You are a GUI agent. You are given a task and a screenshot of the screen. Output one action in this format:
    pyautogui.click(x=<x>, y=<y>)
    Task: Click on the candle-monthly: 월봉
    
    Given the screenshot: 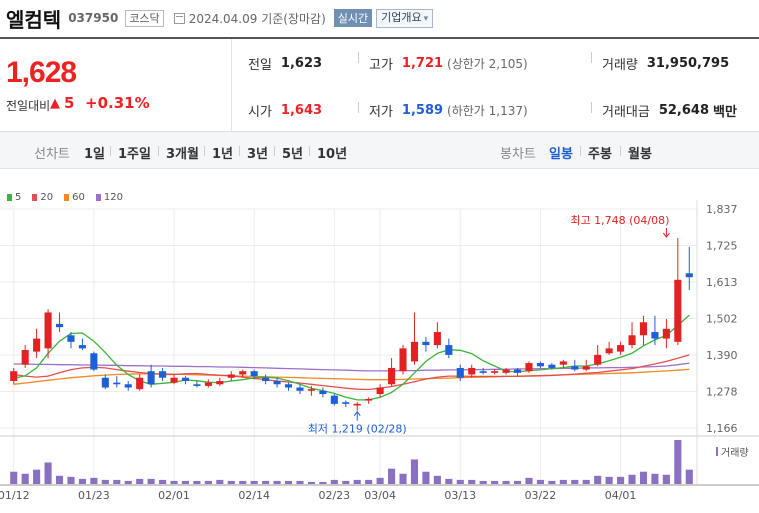 What is the action you would take?
    pyautogui.click(x=640, y=154)
    